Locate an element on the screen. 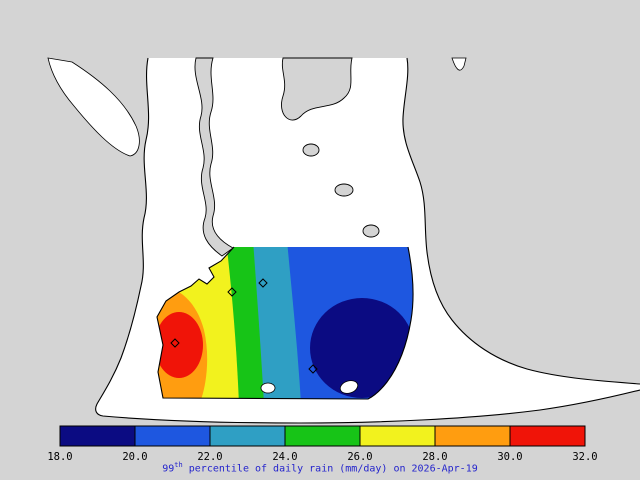  station-markers is located at coordinates (244, 326).